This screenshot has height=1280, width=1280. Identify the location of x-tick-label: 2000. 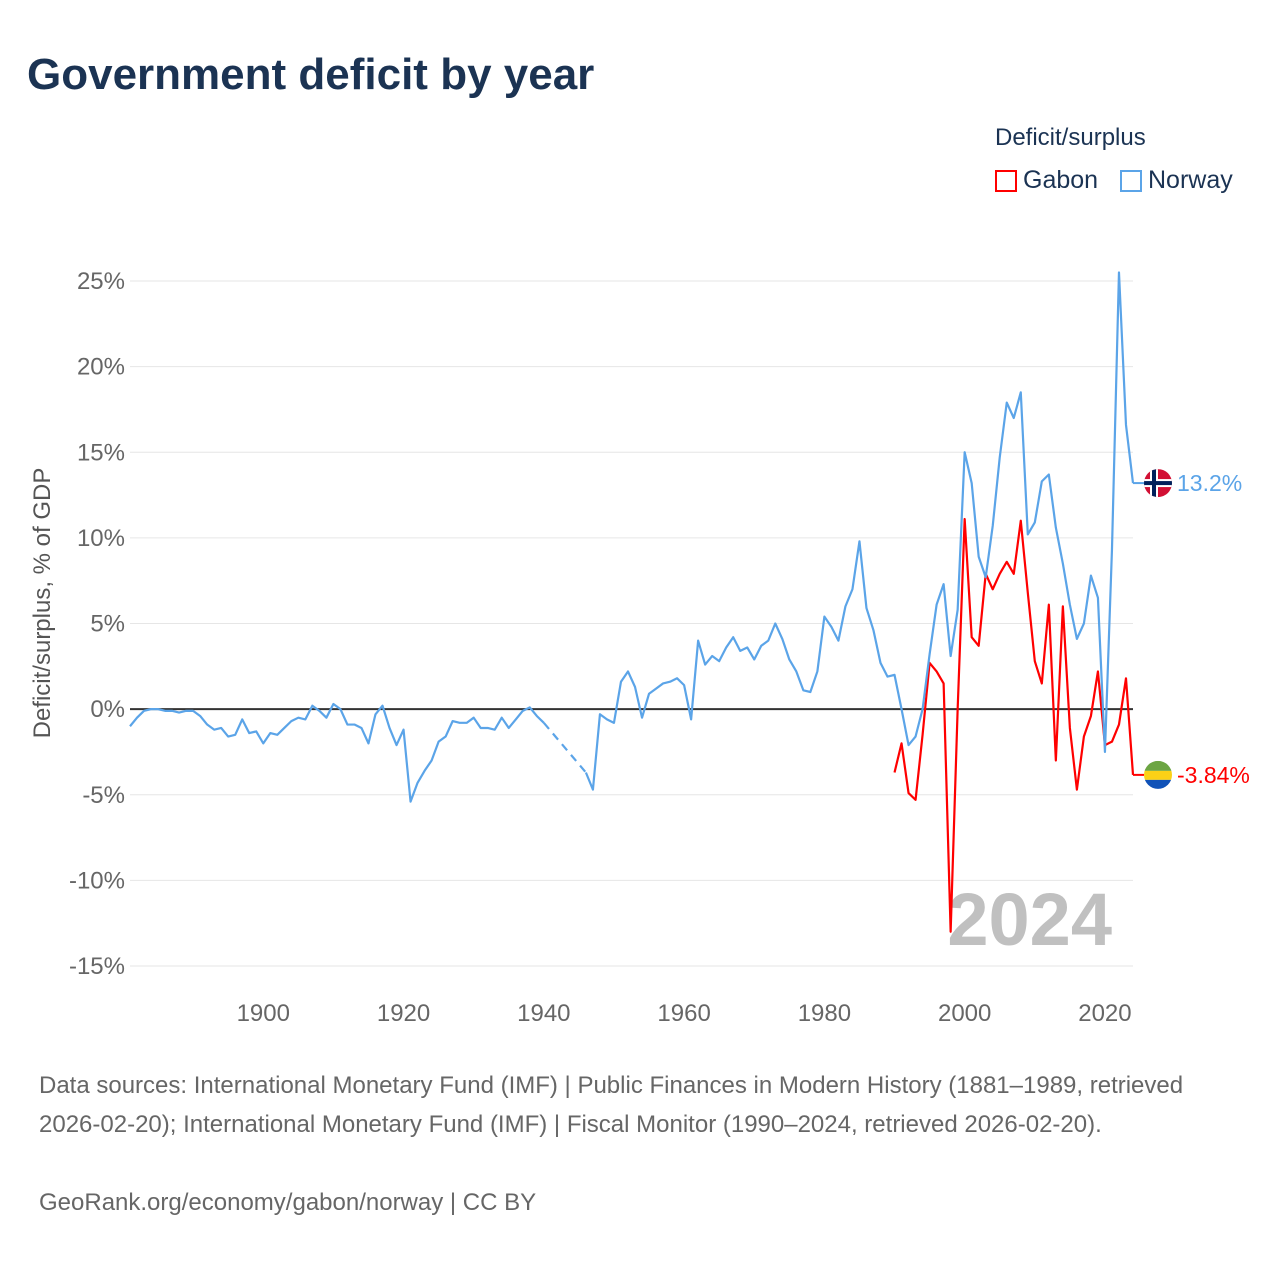
(964, 1013).